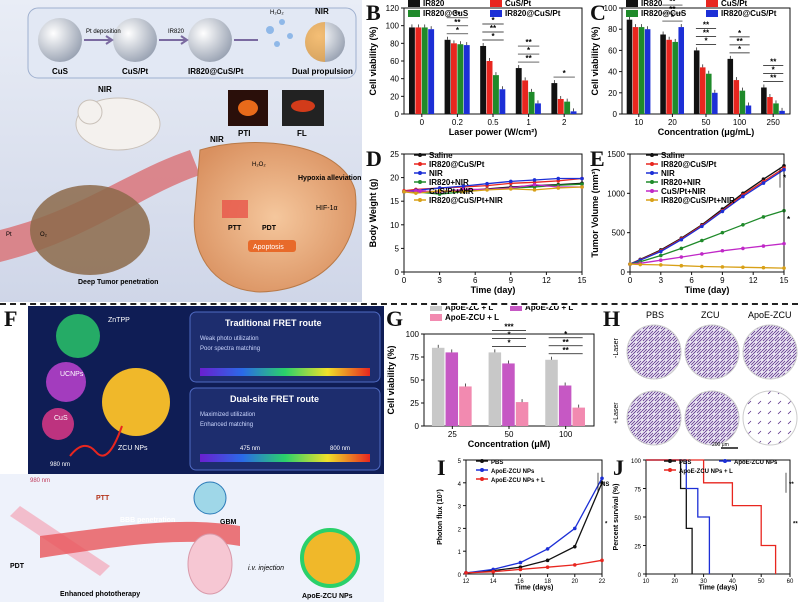 The image size is (798, 602). What do you see at coordinates (136, 402) in the screenshot?
I see `zcu-nanoparticle` at bounding box center [136, 402].